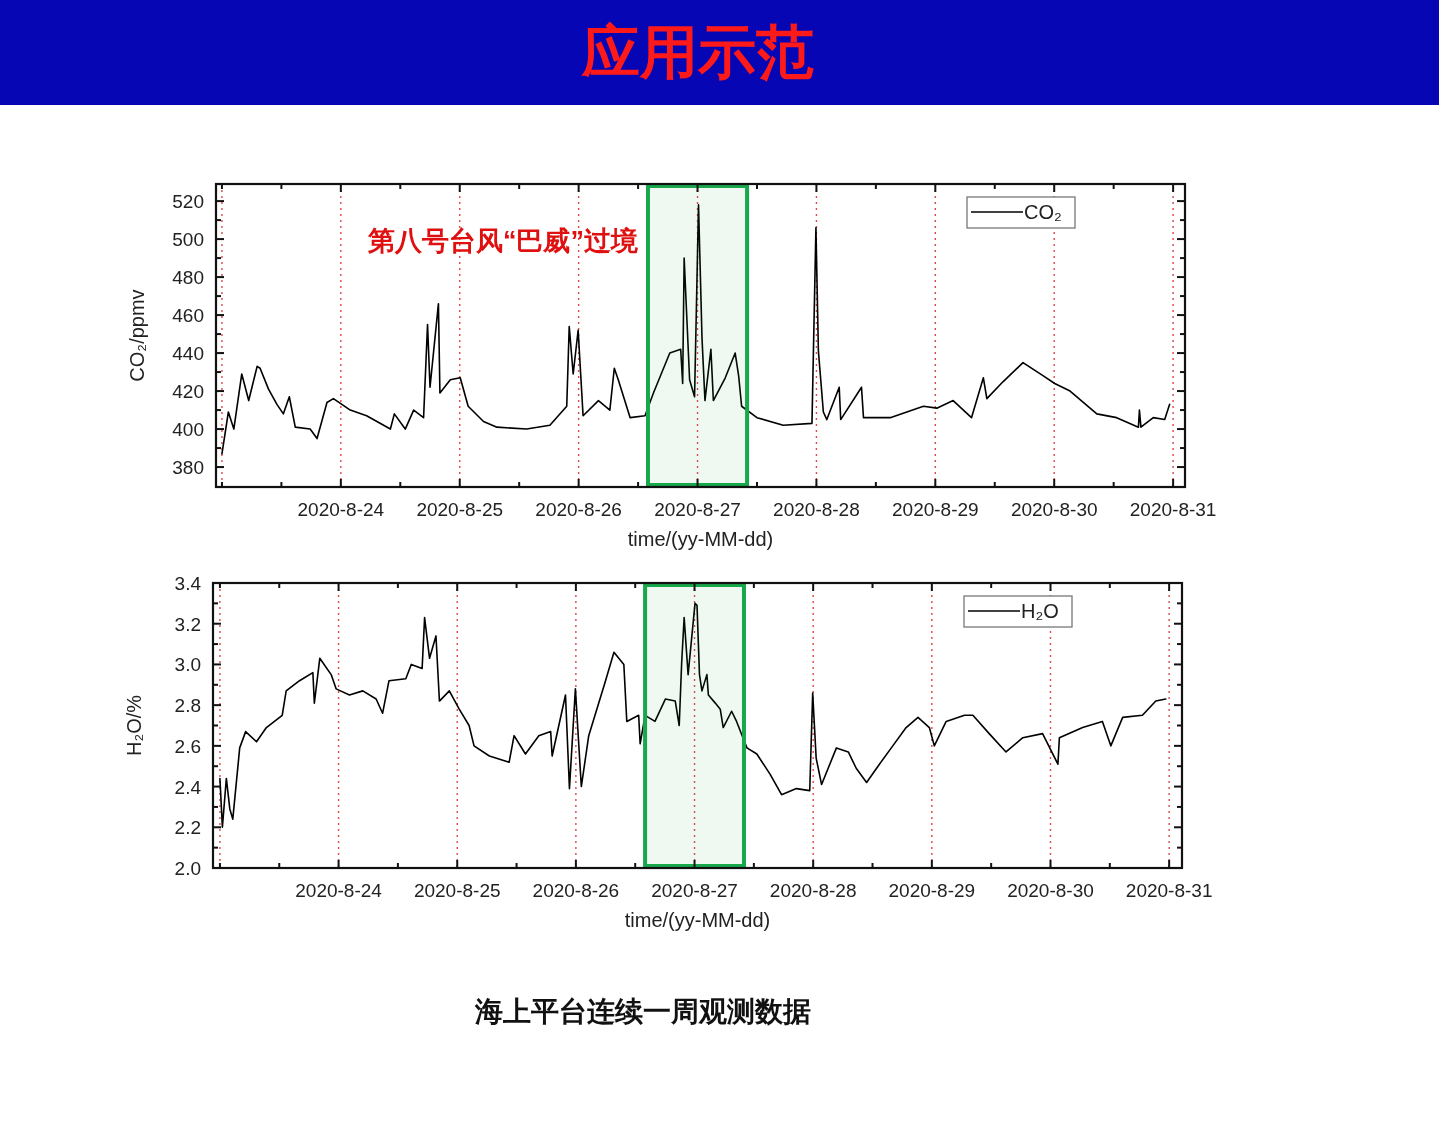 This screenshot has height=1132, width=1439. What do you see at coordinates (188, 392) in the screenshot?
I see `y-tick-label: 420` at bounding box center [188, 392].